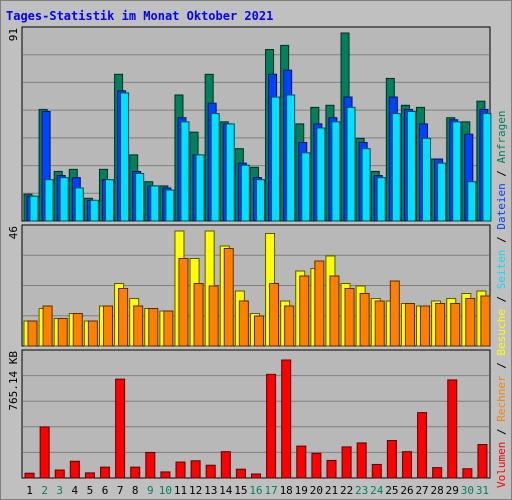 The width and height of the screenshot is (512, 500). Describe the element at coordinates (29, 490) in the screenshot. I see `x-tick-label-1: 1` at that location.